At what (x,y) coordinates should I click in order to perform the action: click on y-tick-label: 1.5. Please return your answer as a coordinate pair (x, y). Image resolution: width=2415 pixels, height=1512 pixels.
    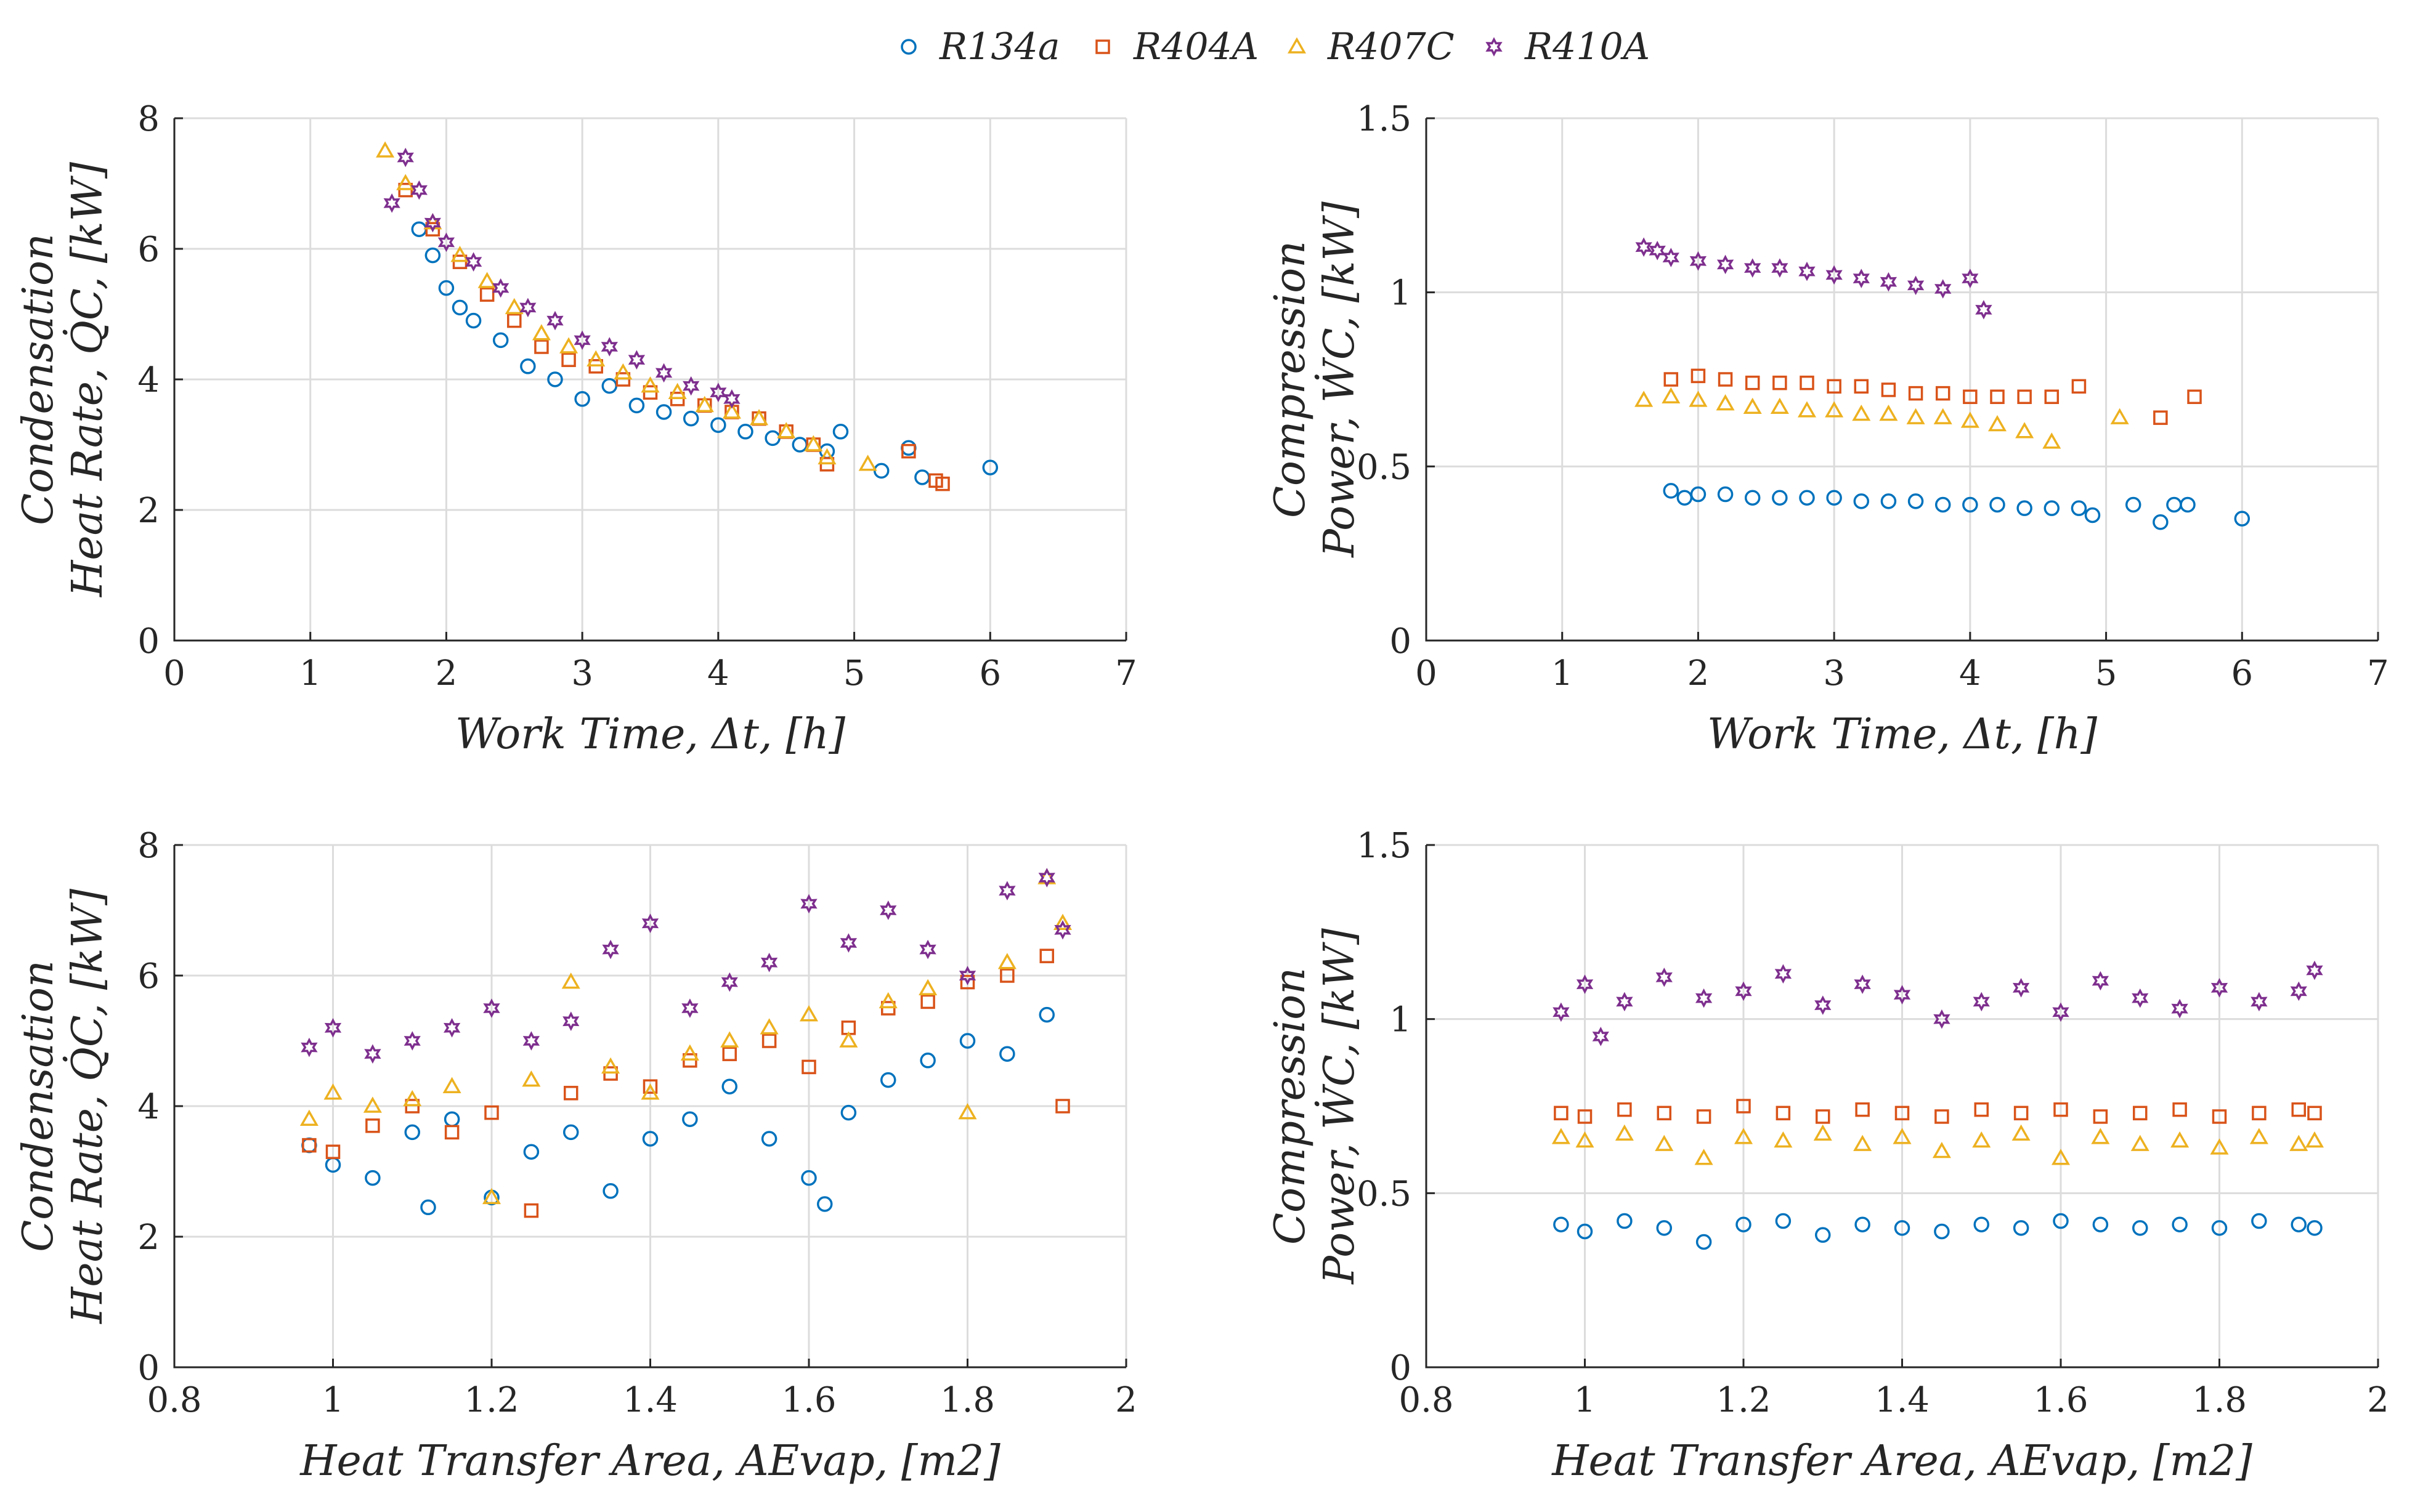
    Looking at the image, I should click on (1384, 846).